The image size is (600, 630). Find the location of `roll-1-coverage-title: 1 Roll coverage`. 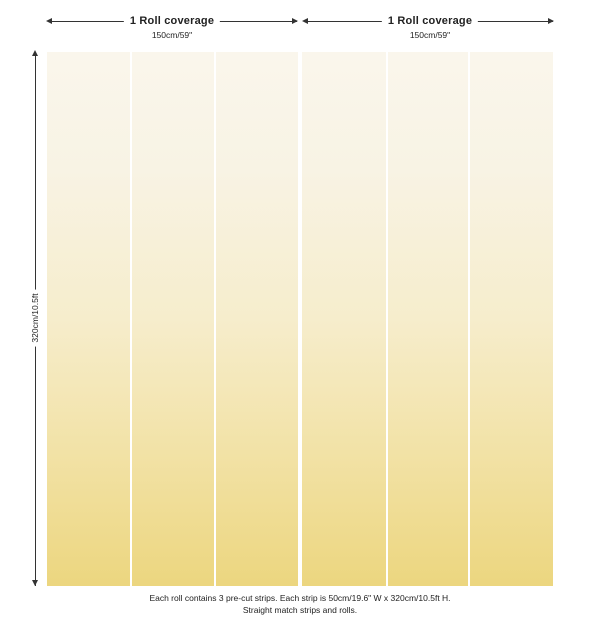

roll-1-coverage-title: 1 Roll coverage is located at coordinates (172, 21).